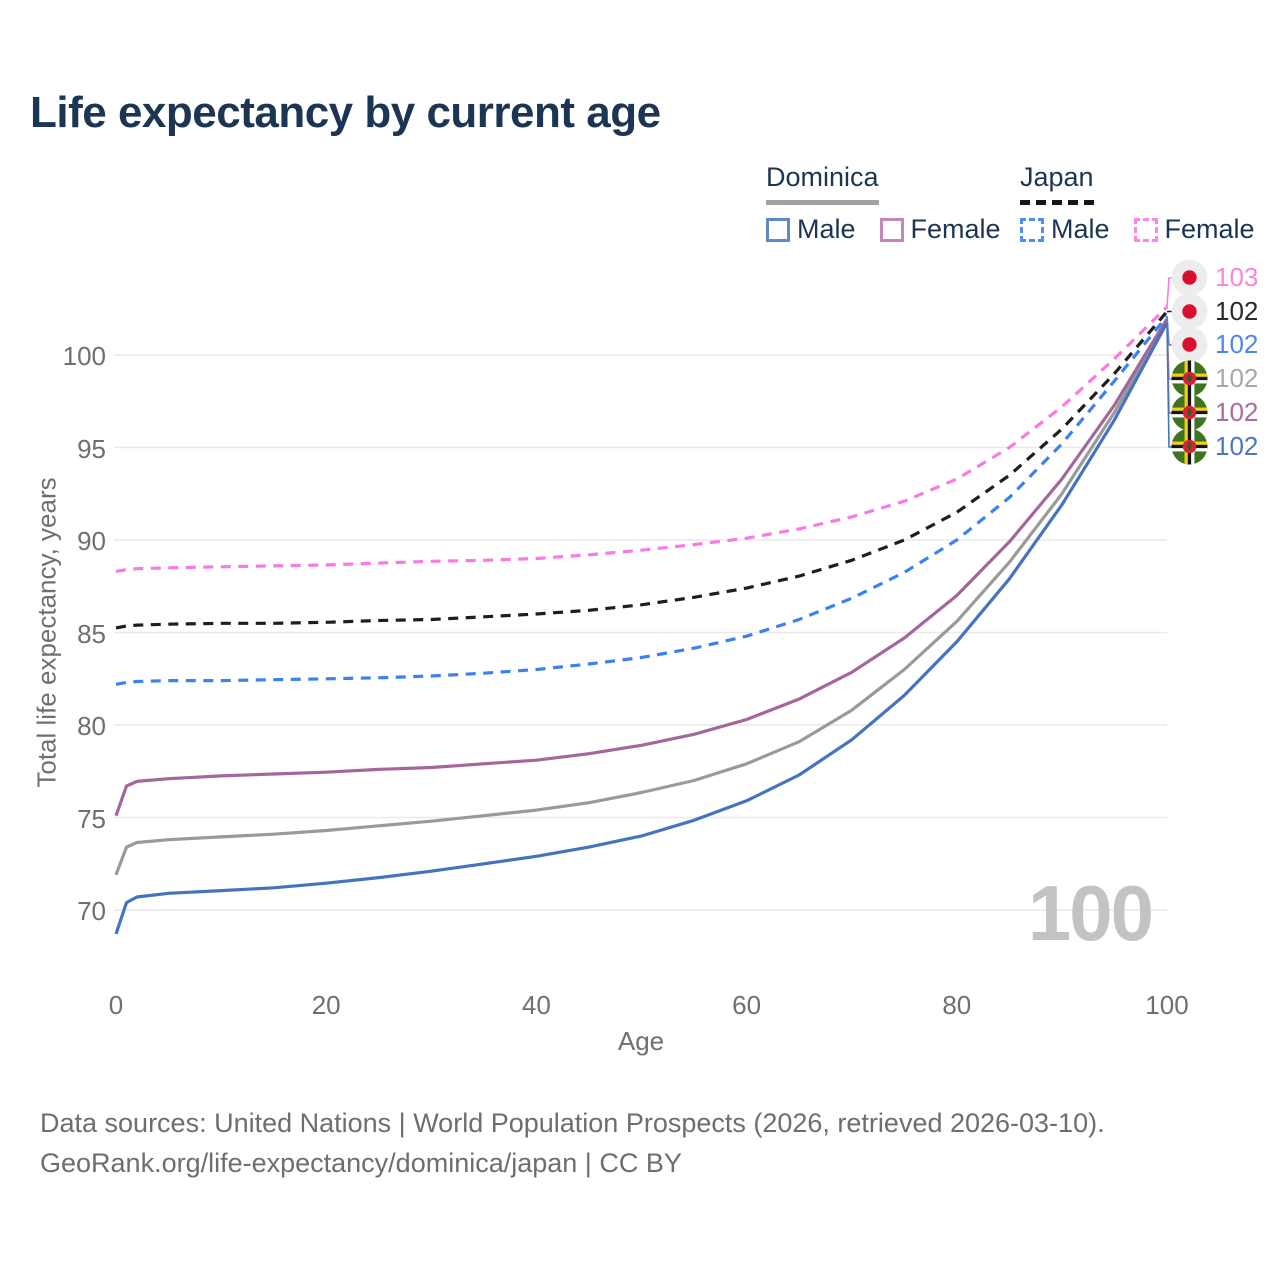  What do you see at coordinates (1214, 446) in the screenshot?
I see `end-label-dominica-male: 102` at bounding box center [1214, 446].